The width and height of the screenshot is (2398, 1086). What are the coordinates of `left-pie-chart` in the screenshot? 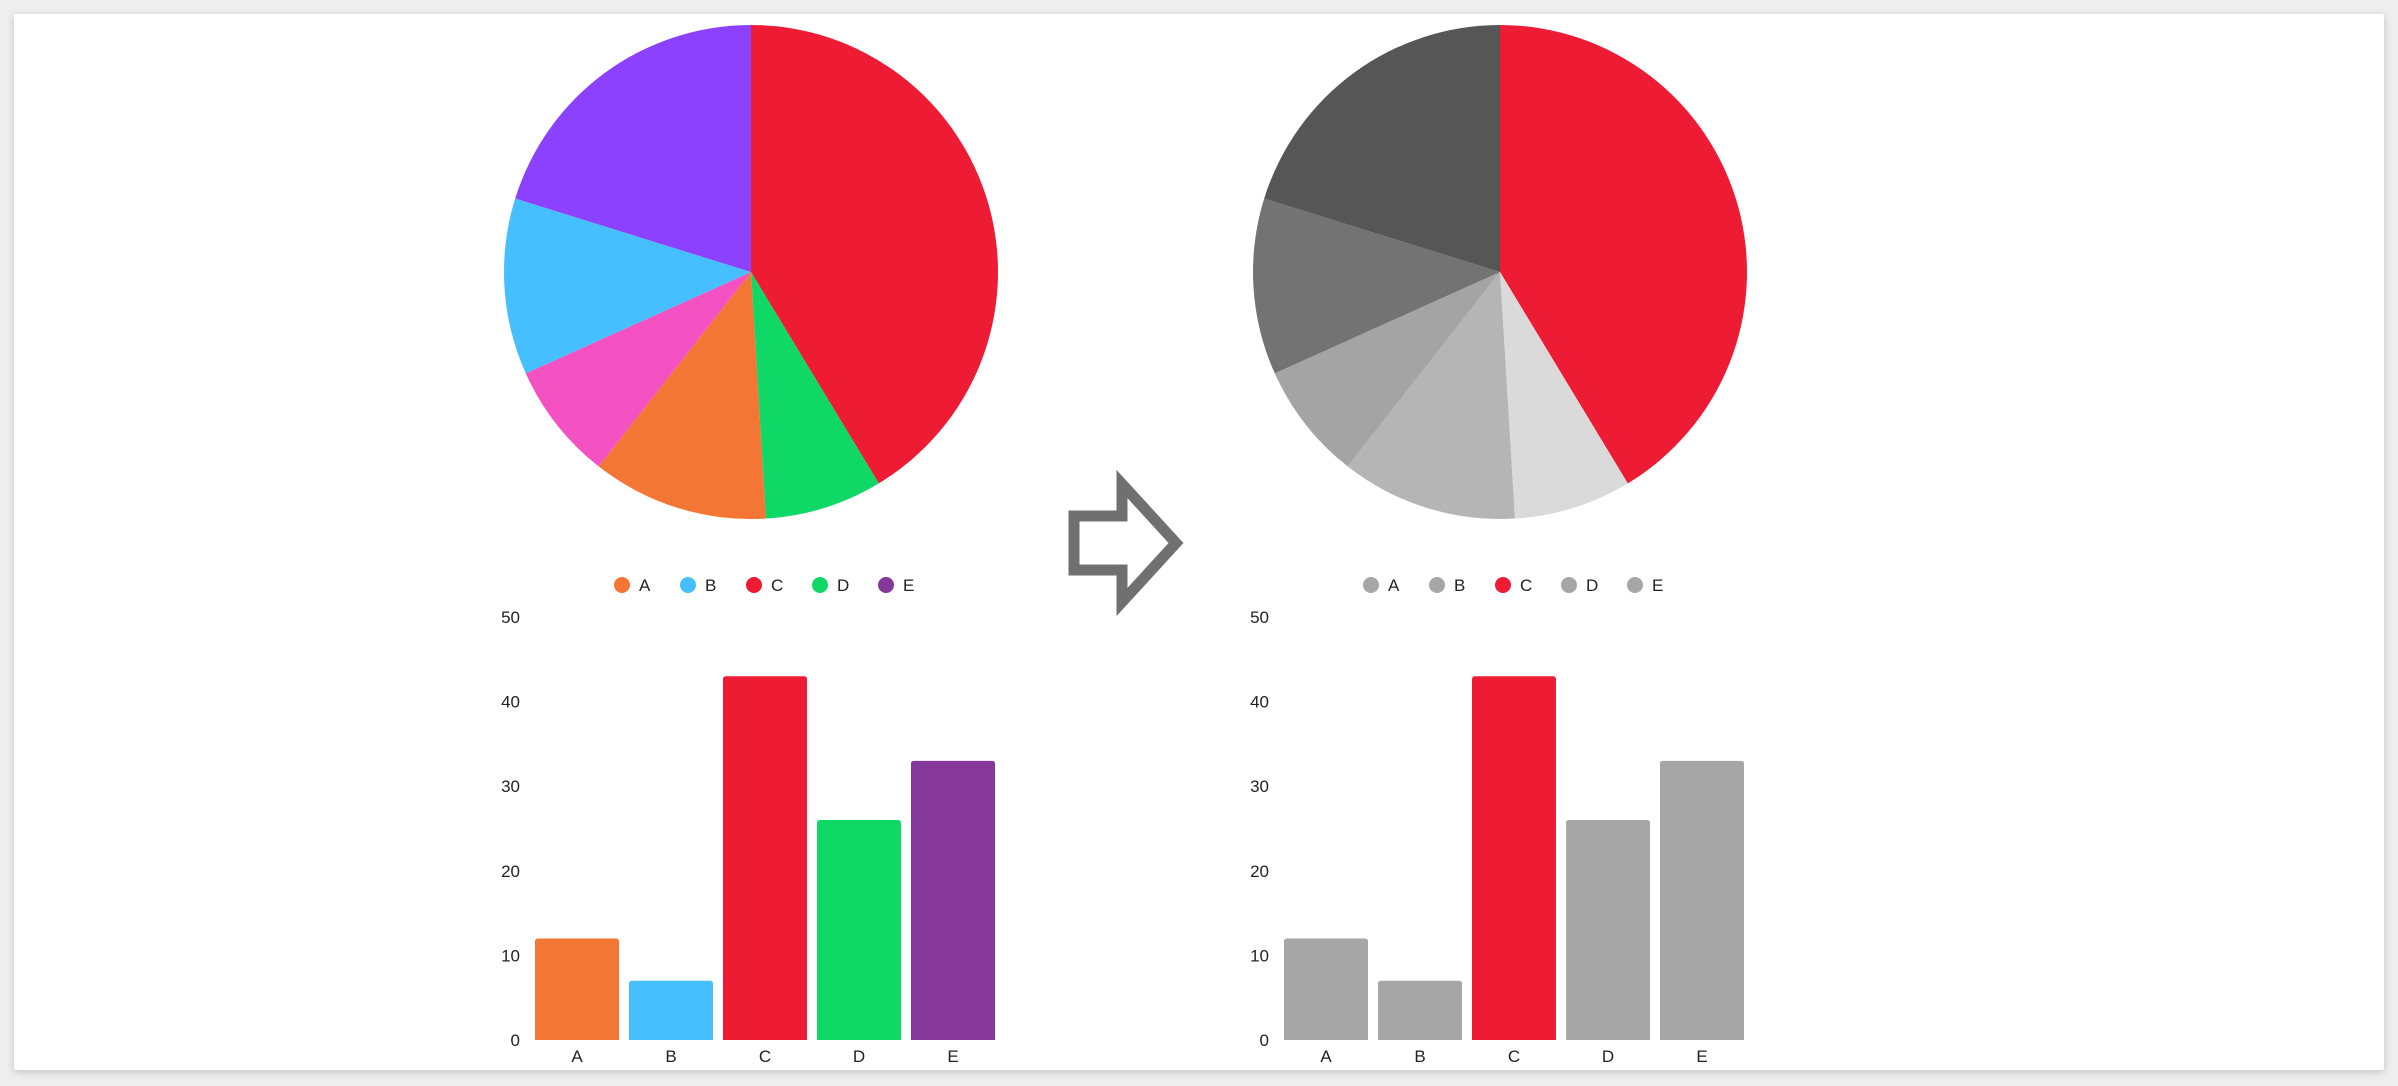 It's located at (751, 272).